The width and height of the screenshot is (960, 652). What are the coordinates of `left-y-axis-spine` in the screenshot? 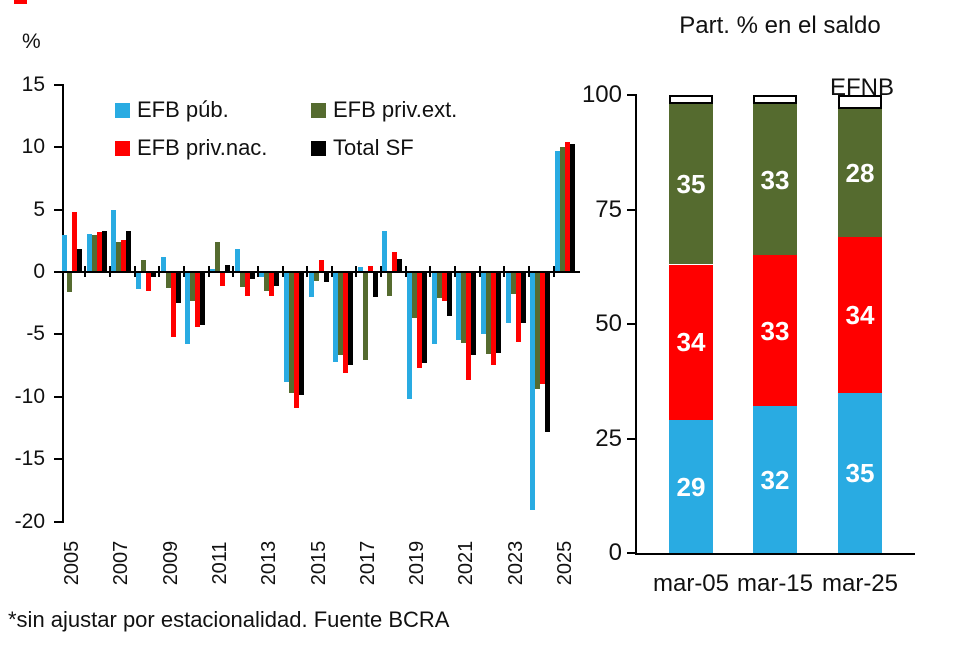 It's located at (63, 303).